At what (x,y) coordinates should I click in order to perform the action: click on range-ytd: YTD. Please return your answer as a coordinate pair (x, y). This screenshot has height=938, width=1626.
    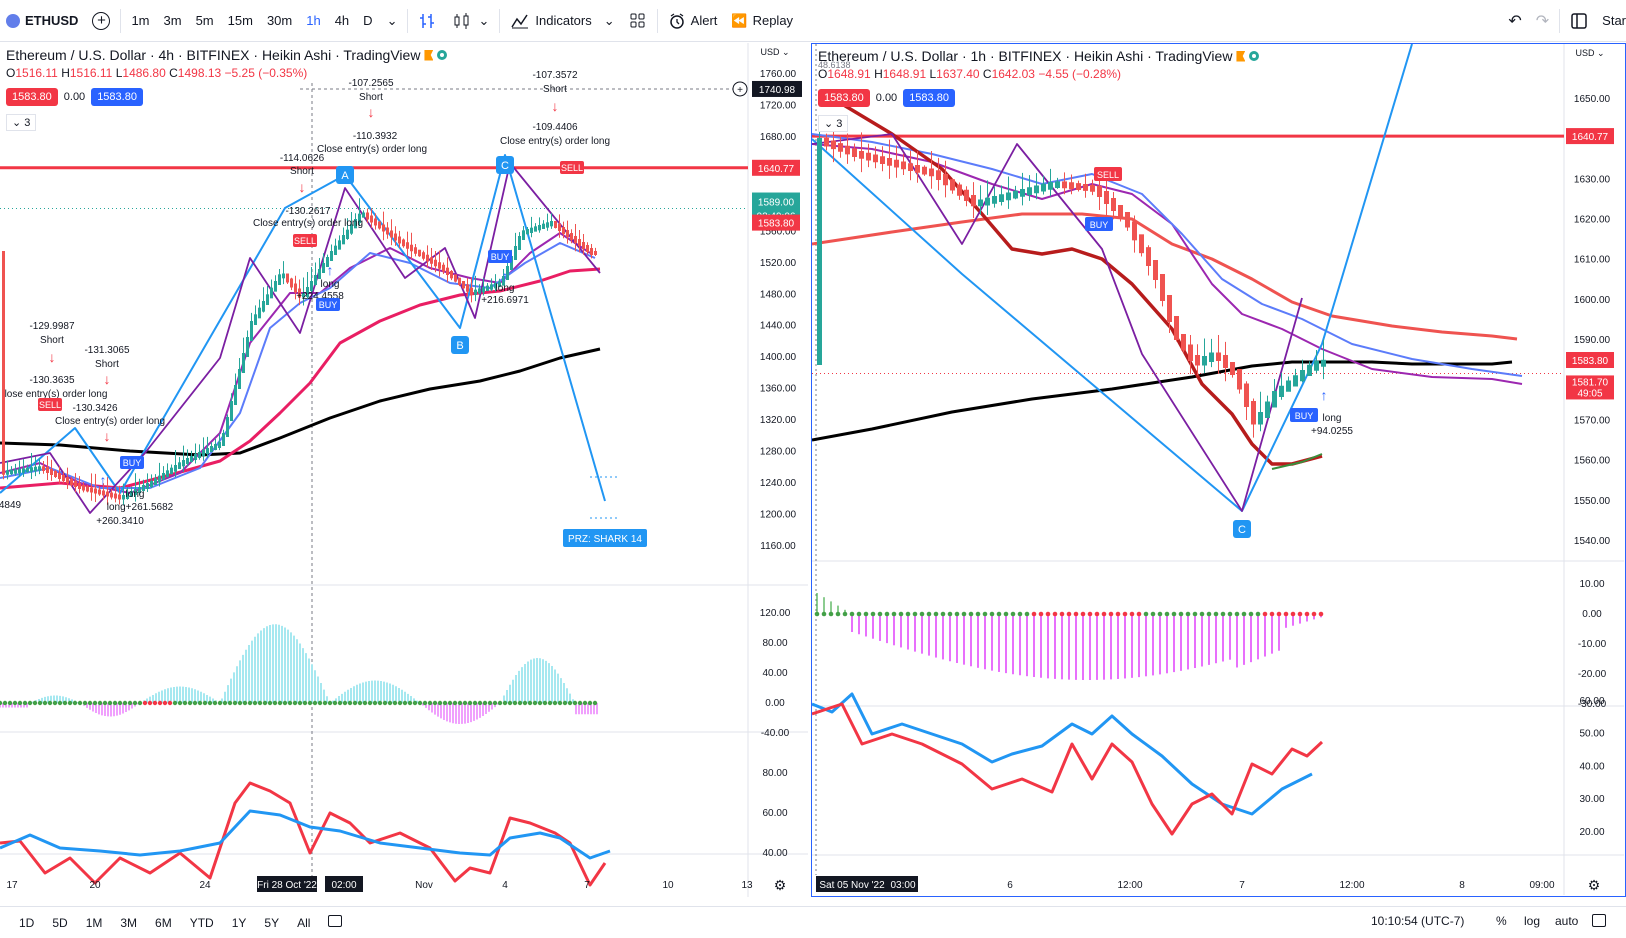
    Looking at the image, I should click on (201, 922).